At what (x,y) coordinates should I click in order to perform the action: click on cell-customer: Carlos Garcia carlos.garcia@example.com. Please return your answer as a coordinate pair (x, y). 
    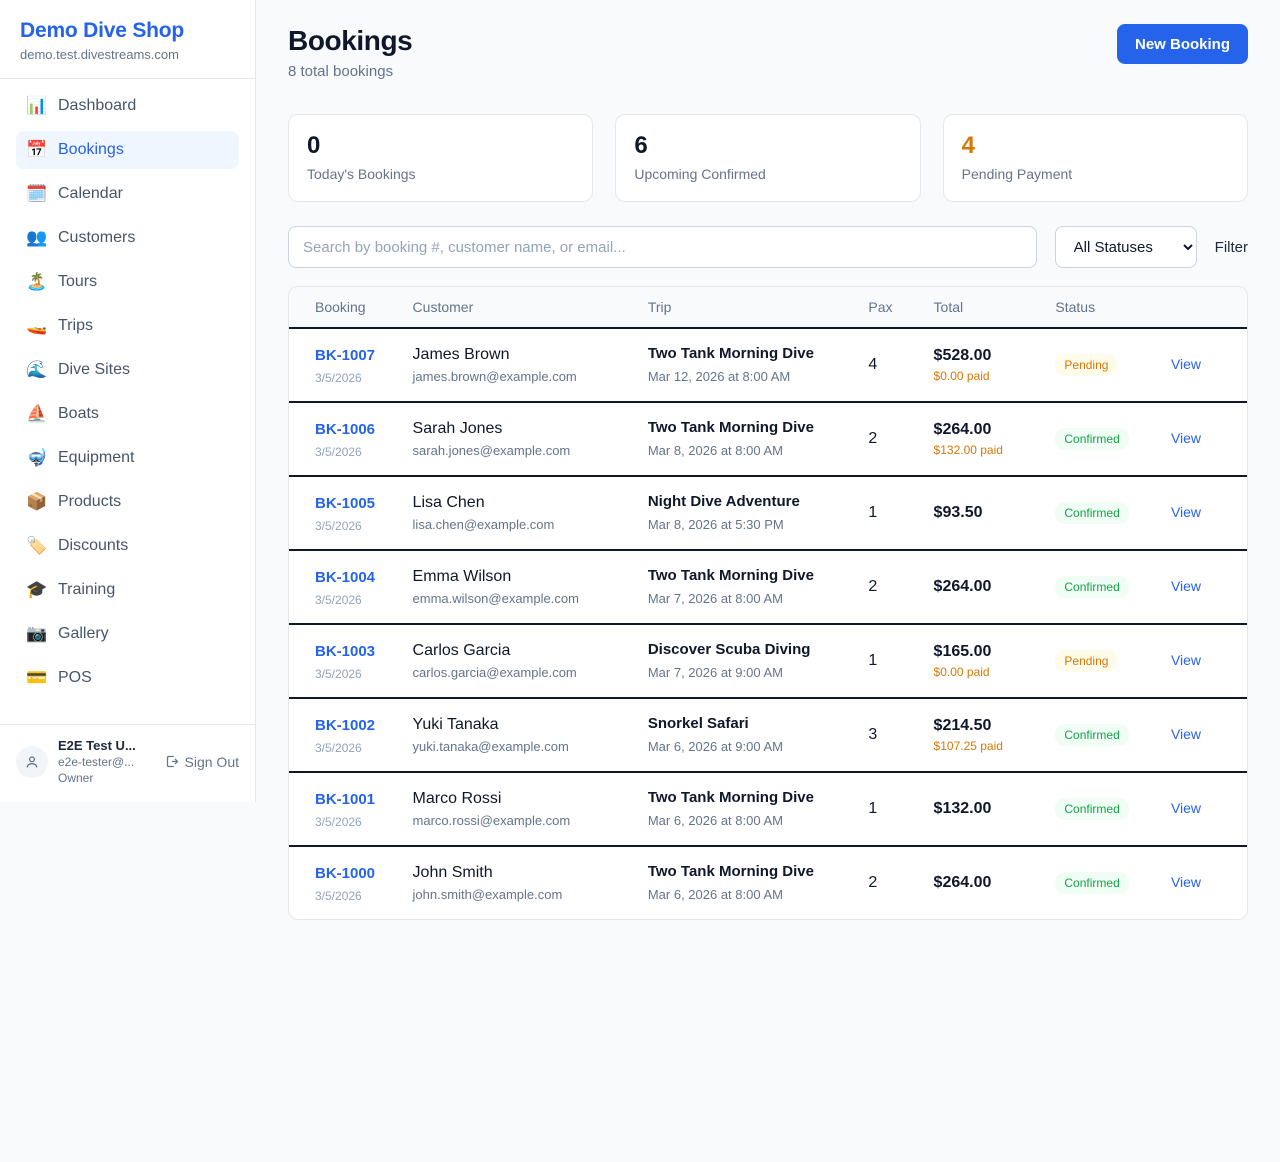
    Looking at the image, I should click on (522, 661).